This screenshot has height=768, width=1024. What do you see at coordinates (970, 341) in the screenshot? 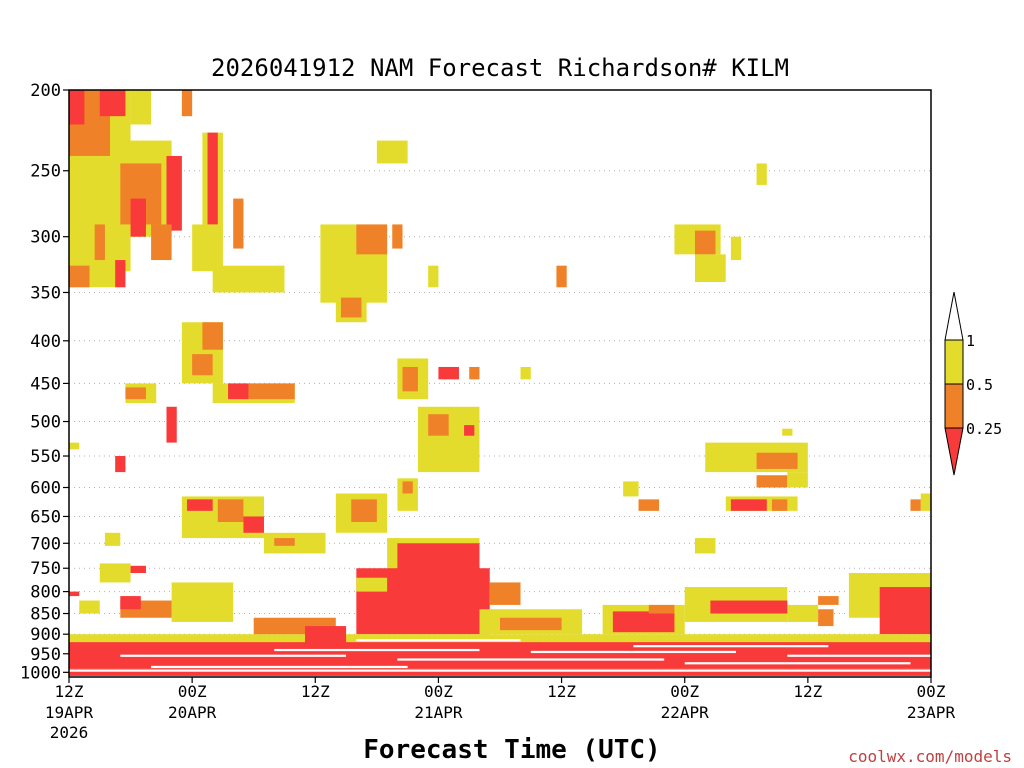
I see `legend-level-label: 1` at bounding box center [970, 341].